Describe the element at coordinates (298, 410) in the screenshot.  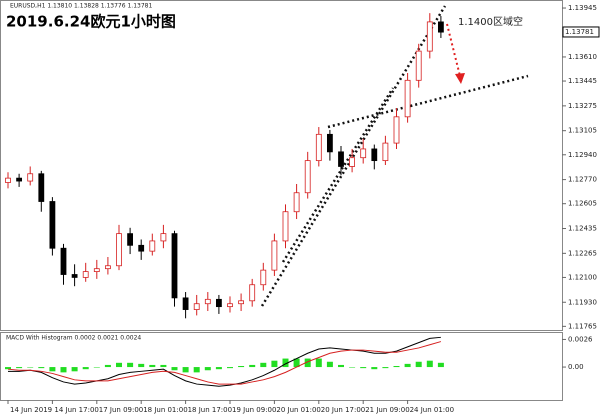
I see `x-tick-label: 20 Jun 01:00` at that location.